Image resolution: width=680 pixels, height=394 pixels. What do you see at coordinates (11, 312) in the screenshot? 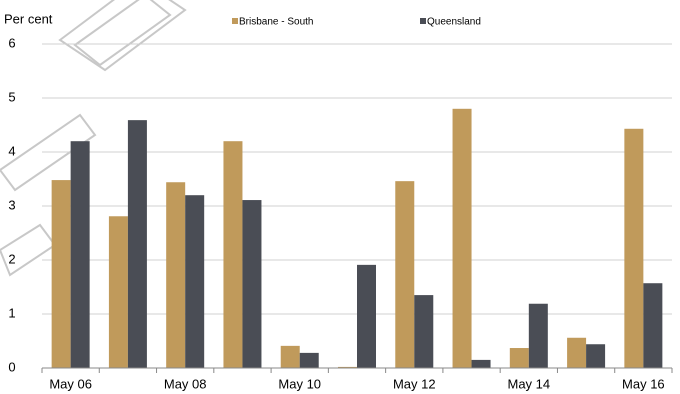
I see `y-tick-label: 1` at bounding box center [11, 312].